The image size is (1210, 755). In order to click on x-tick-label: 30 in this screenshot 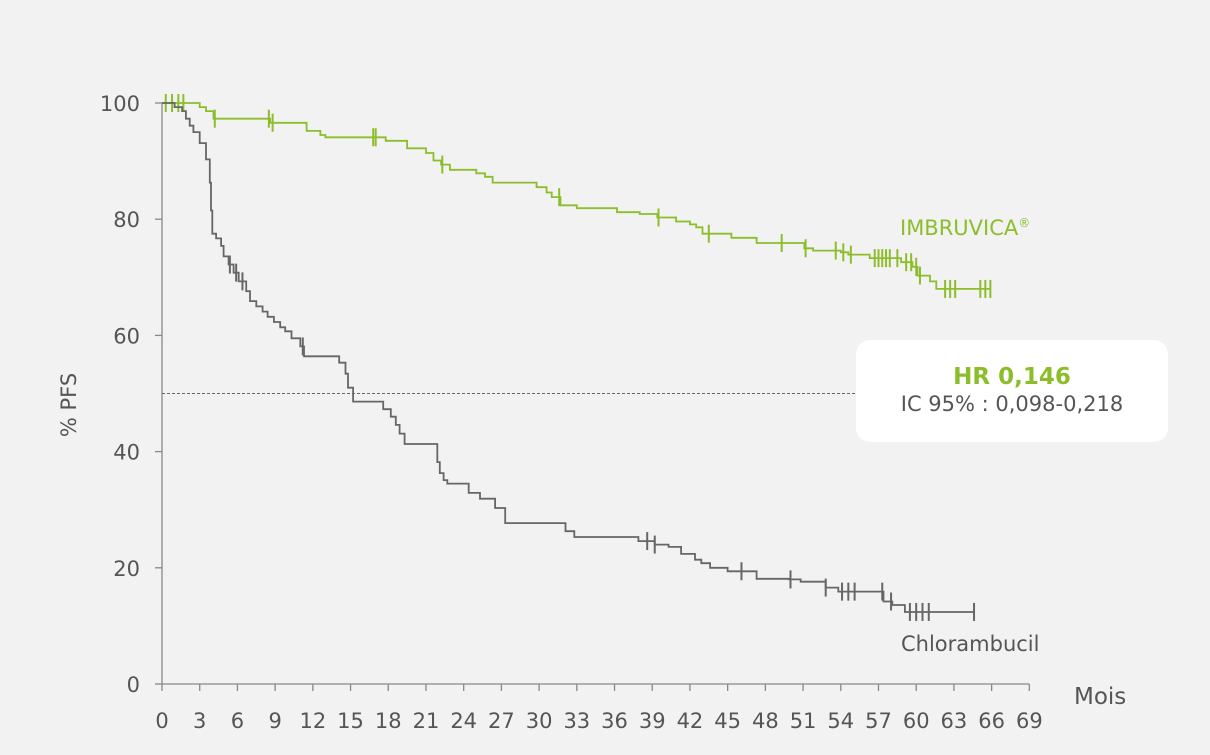, I will do `click(539, 721)`.